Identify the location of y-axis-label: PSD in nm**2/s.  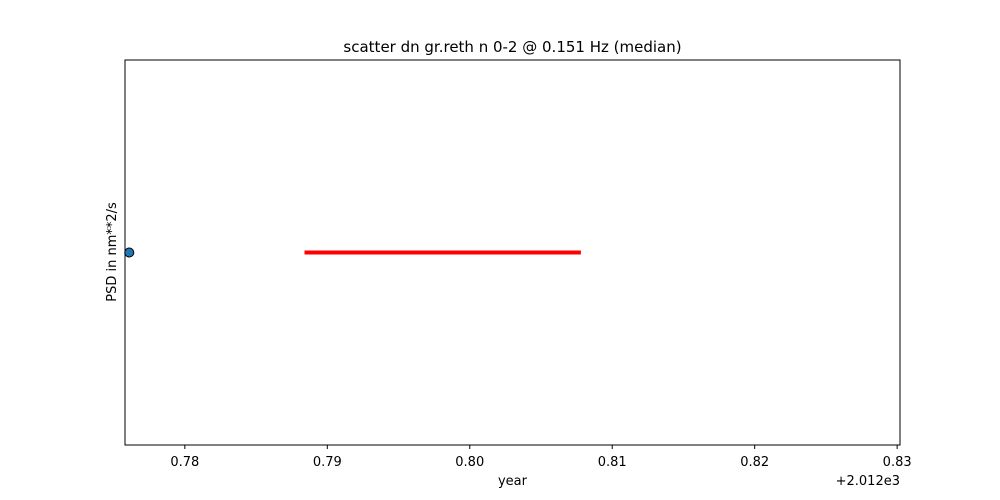
(112, 252).